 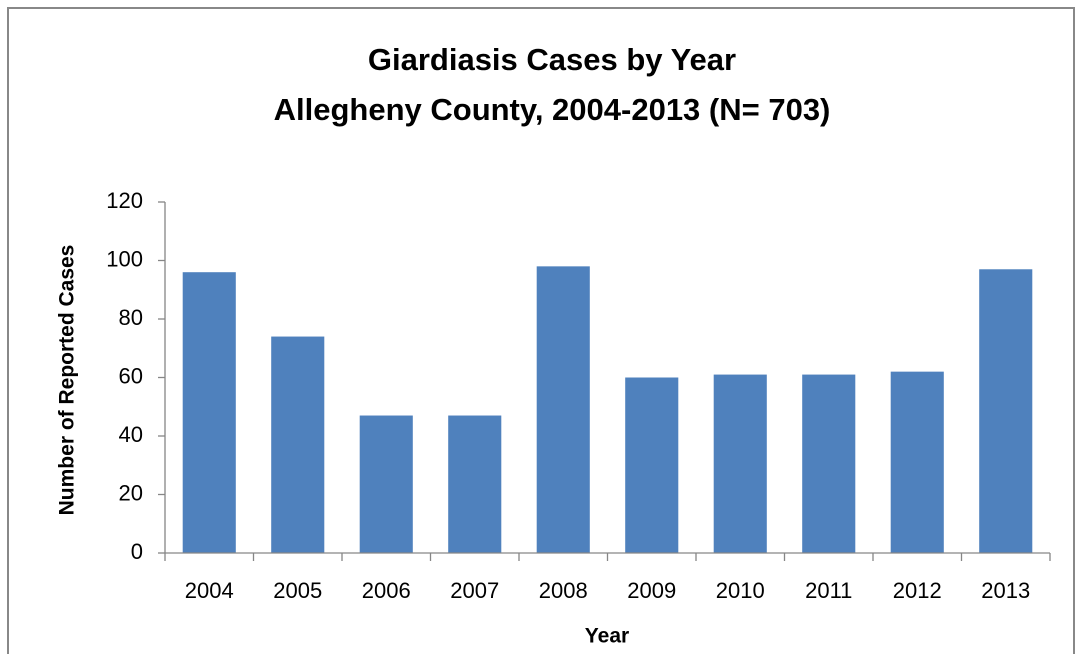 I want to click on y-tick-label: 100, so click(x=124, y=258).